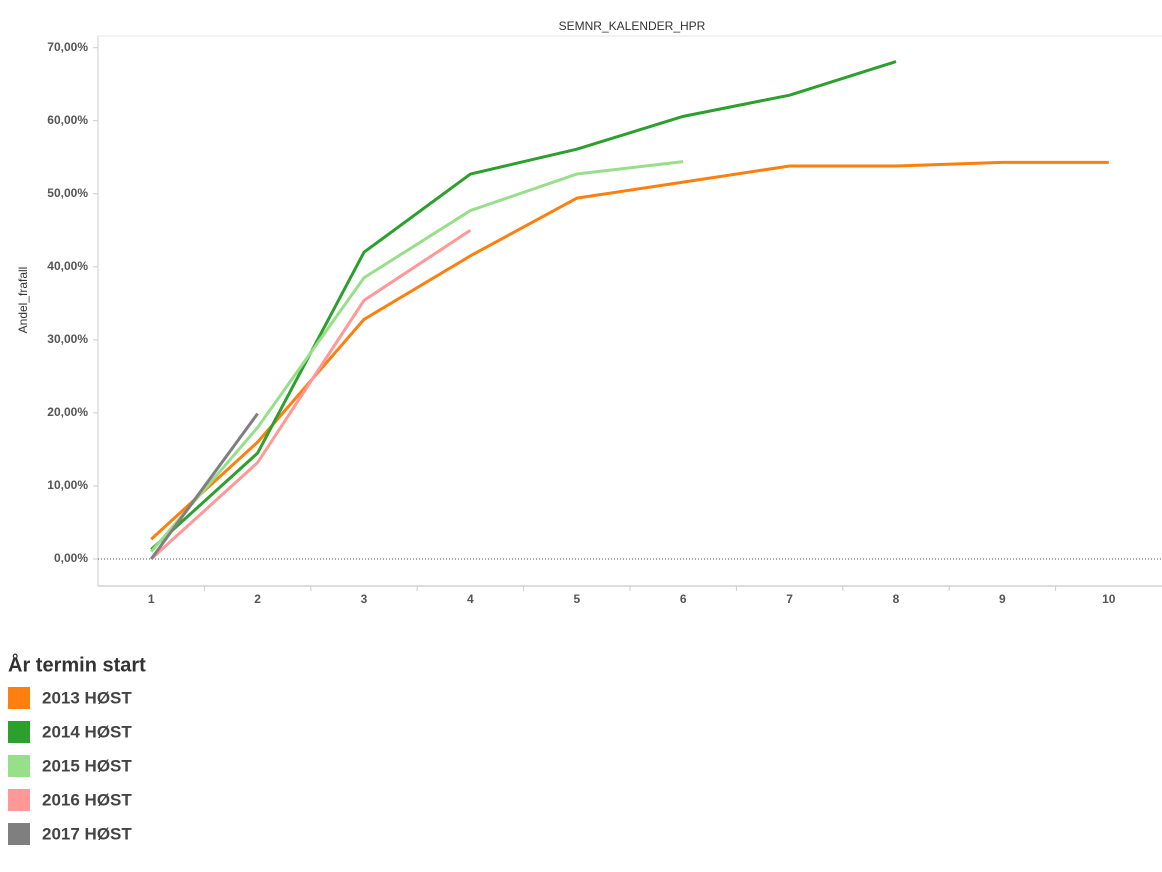 The width and height of the screenshot is (1162, 872). I want to click on y-tick-label: 60,00%, so click(67, 120).